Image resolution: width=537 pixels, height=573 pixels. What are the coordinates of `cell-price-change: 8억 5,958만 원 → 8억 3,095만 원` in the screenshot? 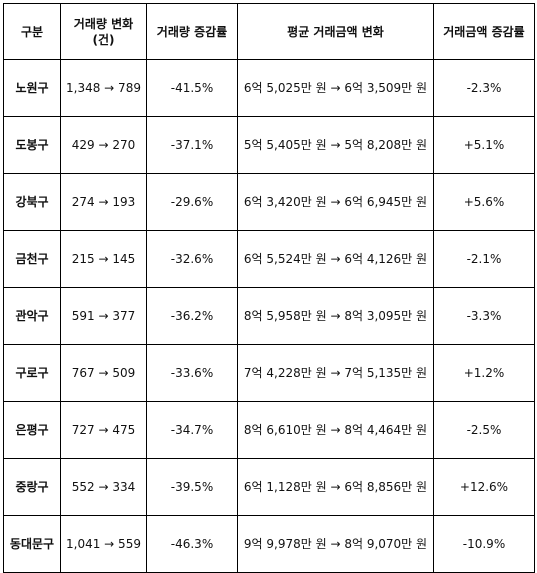 It's located at (335, 316).